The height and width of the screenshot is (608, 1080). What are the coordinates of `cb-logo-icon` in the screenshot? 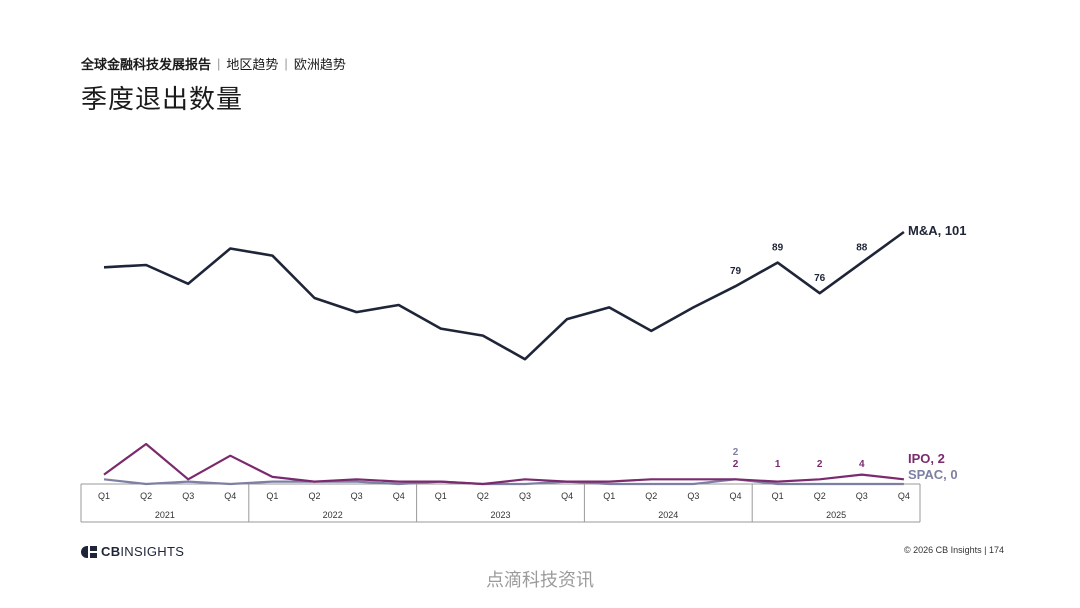 It's located at (89, 551).